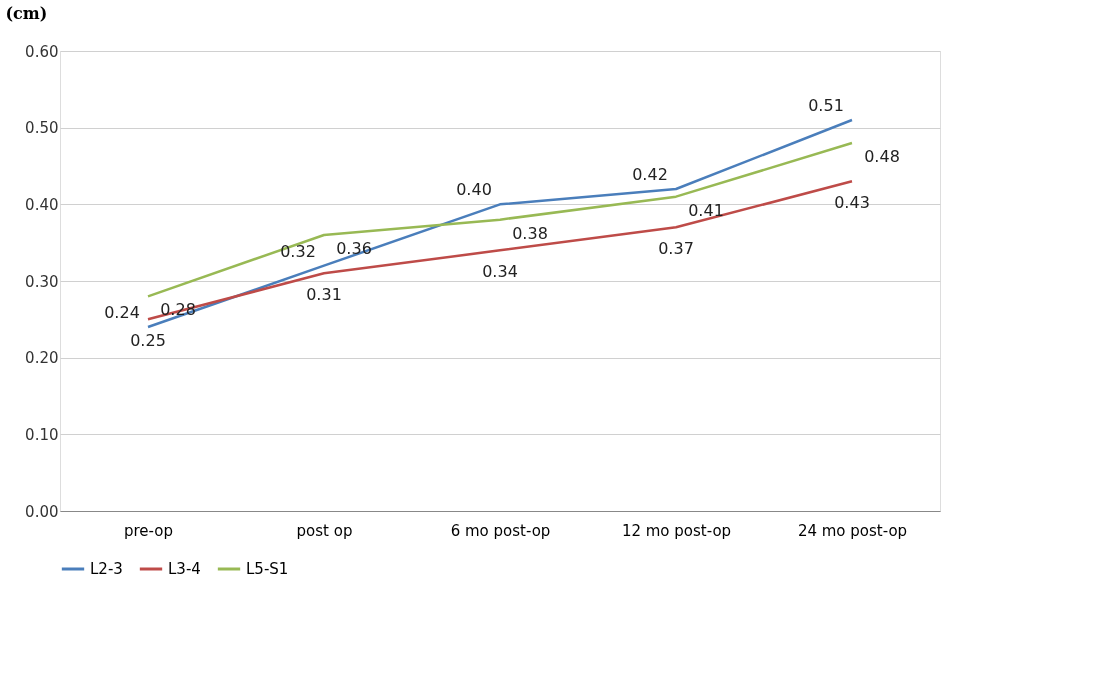 The height and width of the screenshot is (679, 1105). I want to click on data-label: 0.24, so click(122, 312).